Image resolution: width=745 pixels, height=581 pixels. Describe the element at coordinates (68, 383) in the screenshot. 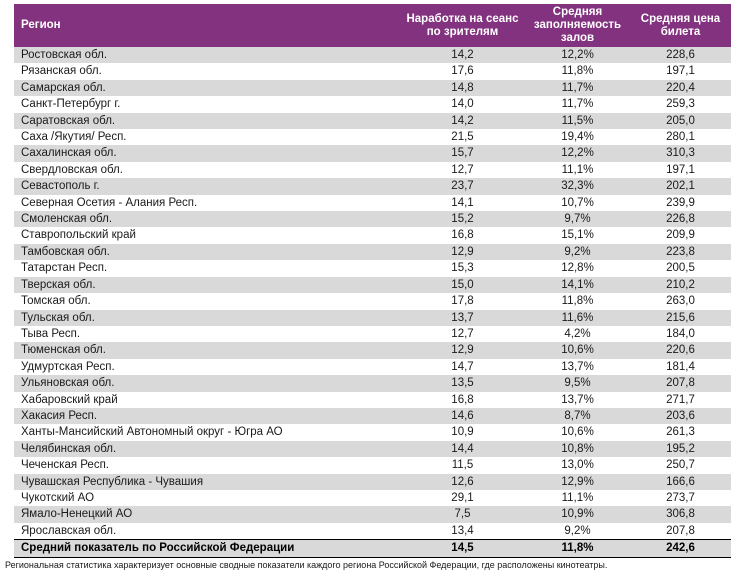

I see `region-cell: Ульяновская обл.` at that location.